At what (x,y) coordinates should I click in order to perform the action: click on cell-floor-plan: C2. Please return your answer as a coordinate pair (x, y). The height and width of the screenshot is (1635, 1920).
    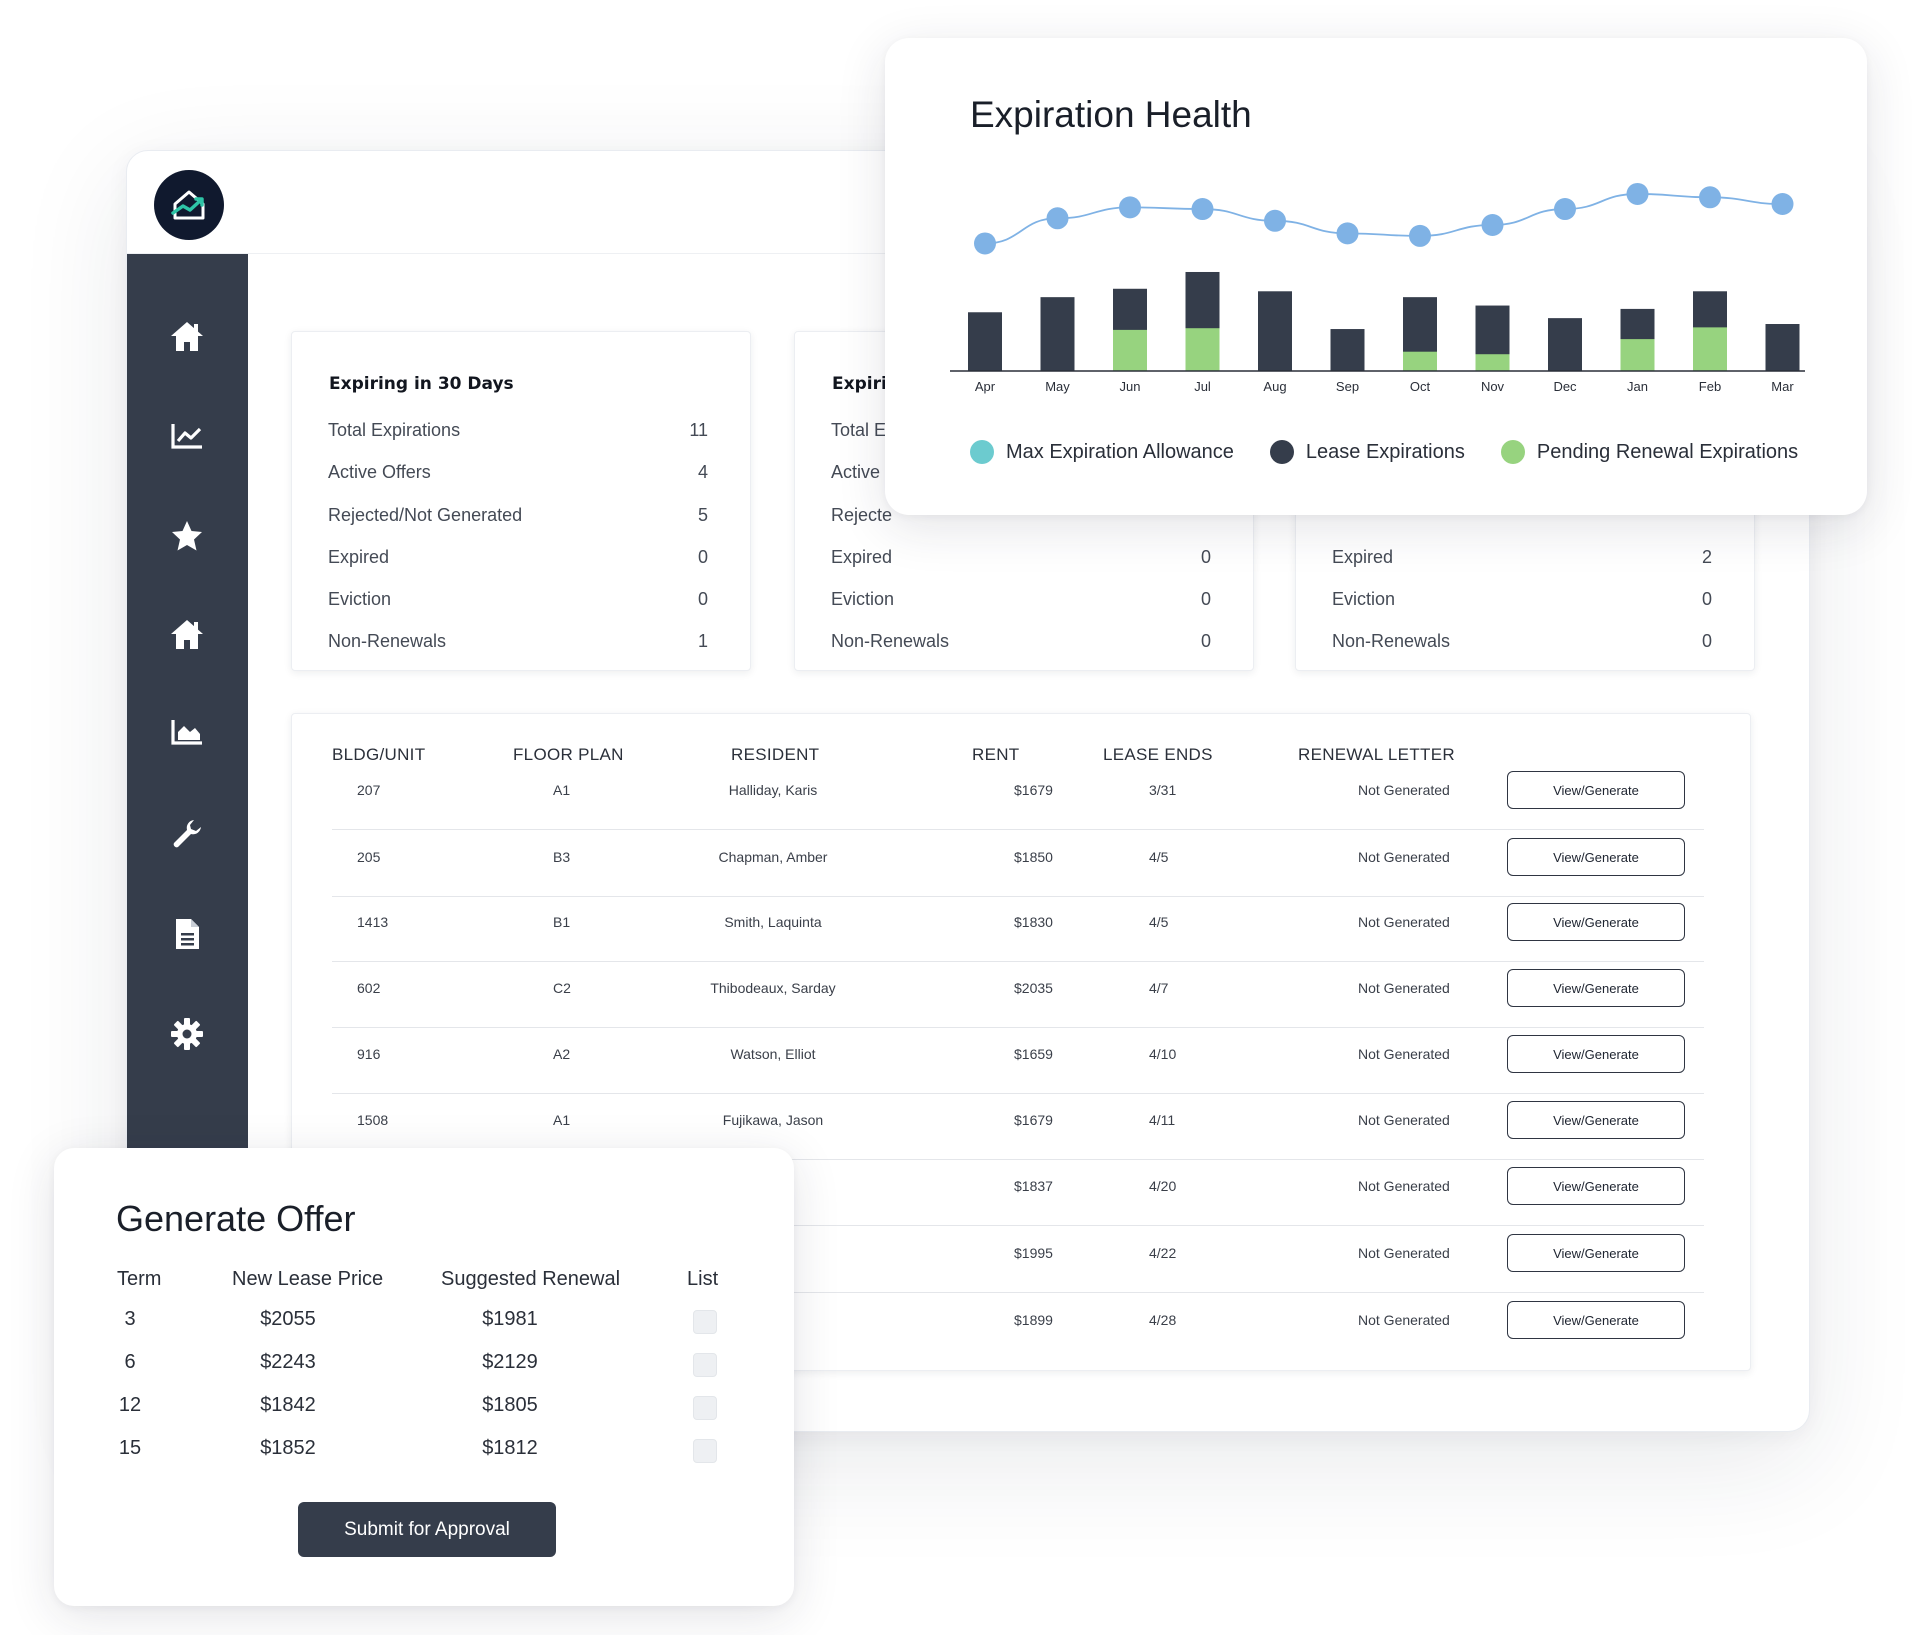
    Looking at the image, I should click on (562, 988).